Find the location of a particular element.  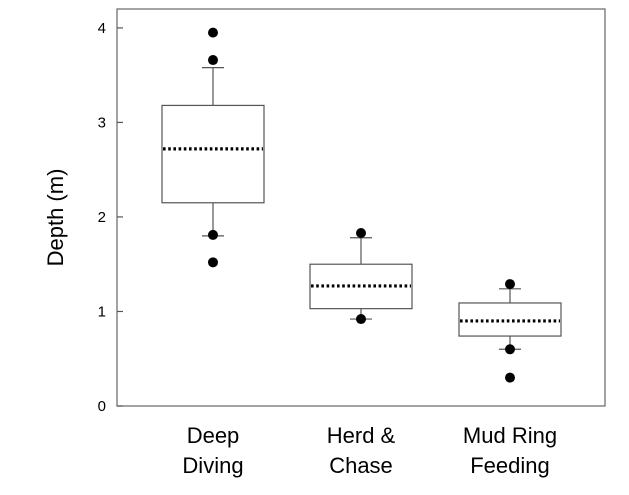

x-category-label: Deep is located at coordinates (213, 435).